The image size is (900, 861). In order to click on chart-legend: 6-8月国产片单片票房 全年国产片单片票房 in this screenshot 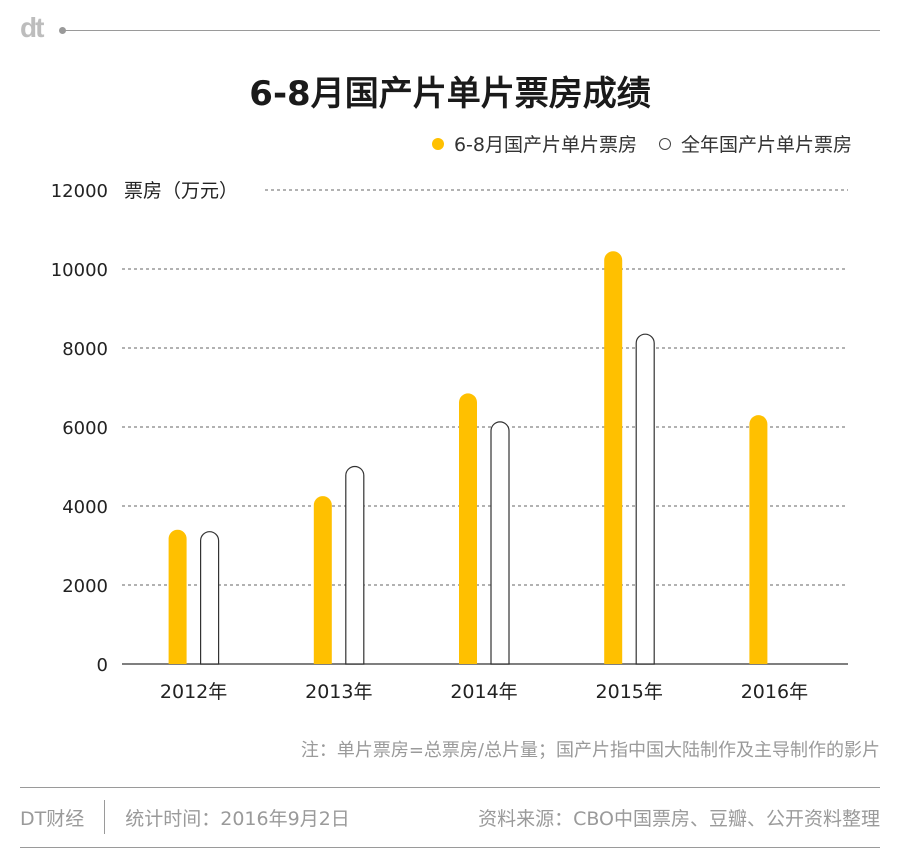, I will do `click(631, 143)`.